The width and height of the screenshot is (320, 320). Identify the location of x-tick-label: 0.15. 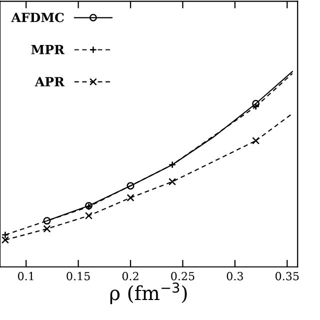
(78, 276).